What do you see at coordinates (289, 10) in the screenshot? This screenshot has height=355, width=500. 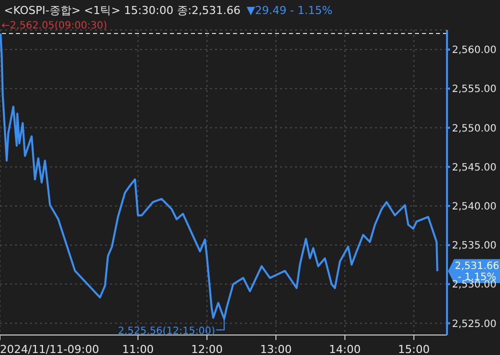 I see `chart-subtitle: ▼29.49 - 1.15%` at bounding box center [289, 10].